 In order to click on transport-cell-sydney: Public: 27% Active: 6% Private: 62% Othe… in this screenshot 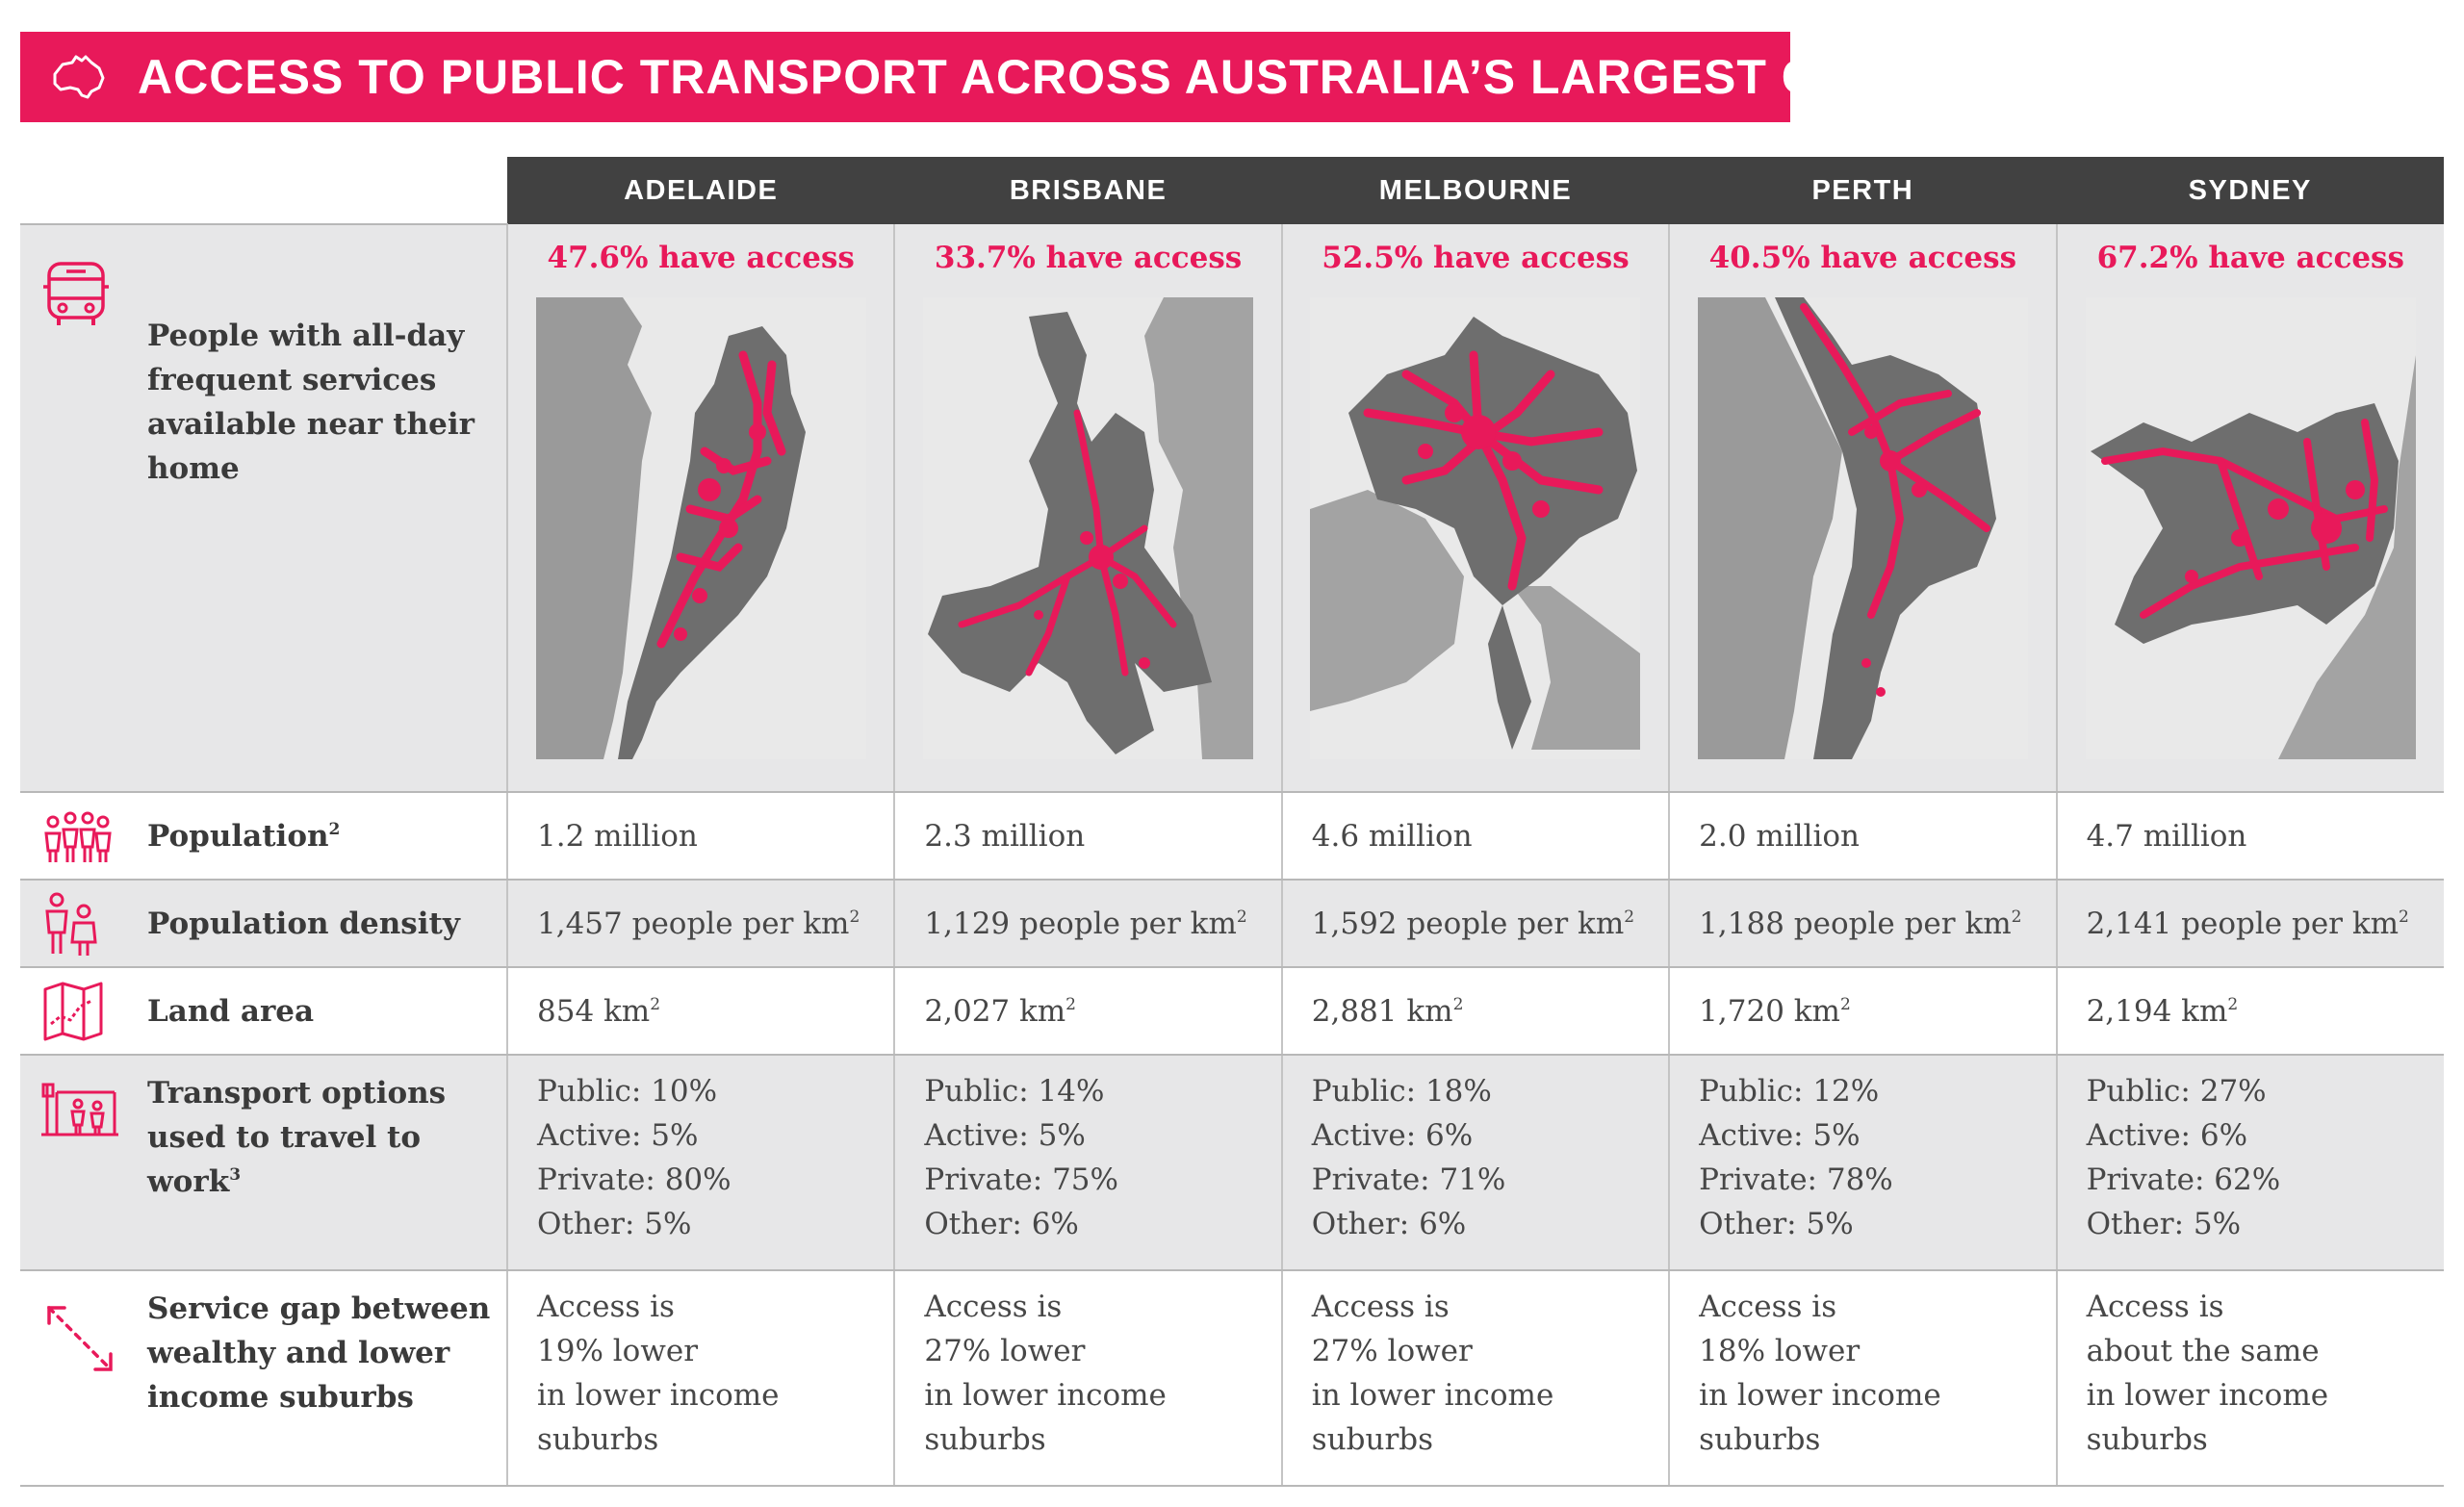, I will do `click(2249, 1163)`.